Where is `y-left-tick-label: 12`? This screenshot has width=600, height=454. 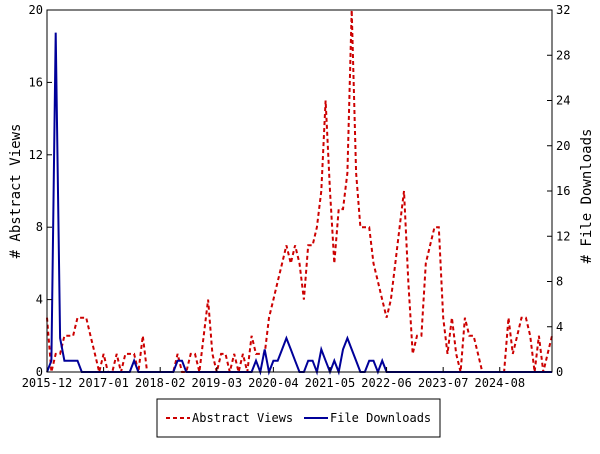 y-left-tick-label: 12 is located at coordinates (36, 155).